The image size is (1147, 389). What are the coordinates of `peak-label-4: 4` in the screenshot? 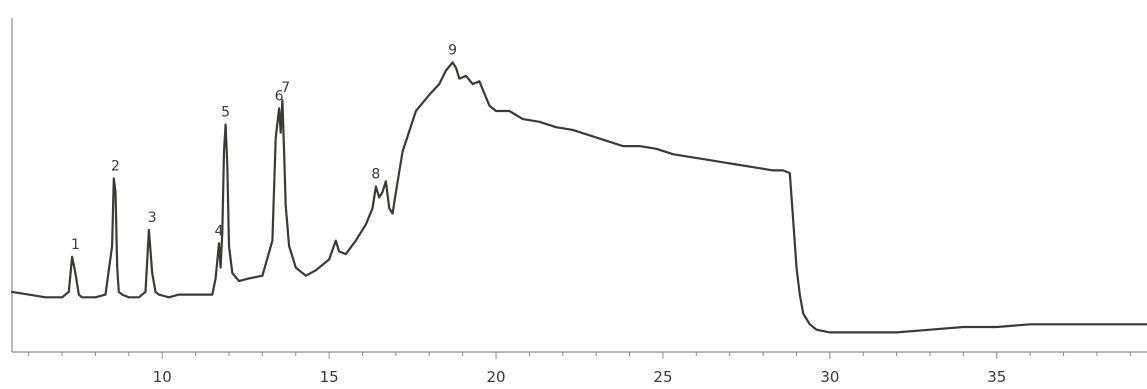 It's located at (219, 231).